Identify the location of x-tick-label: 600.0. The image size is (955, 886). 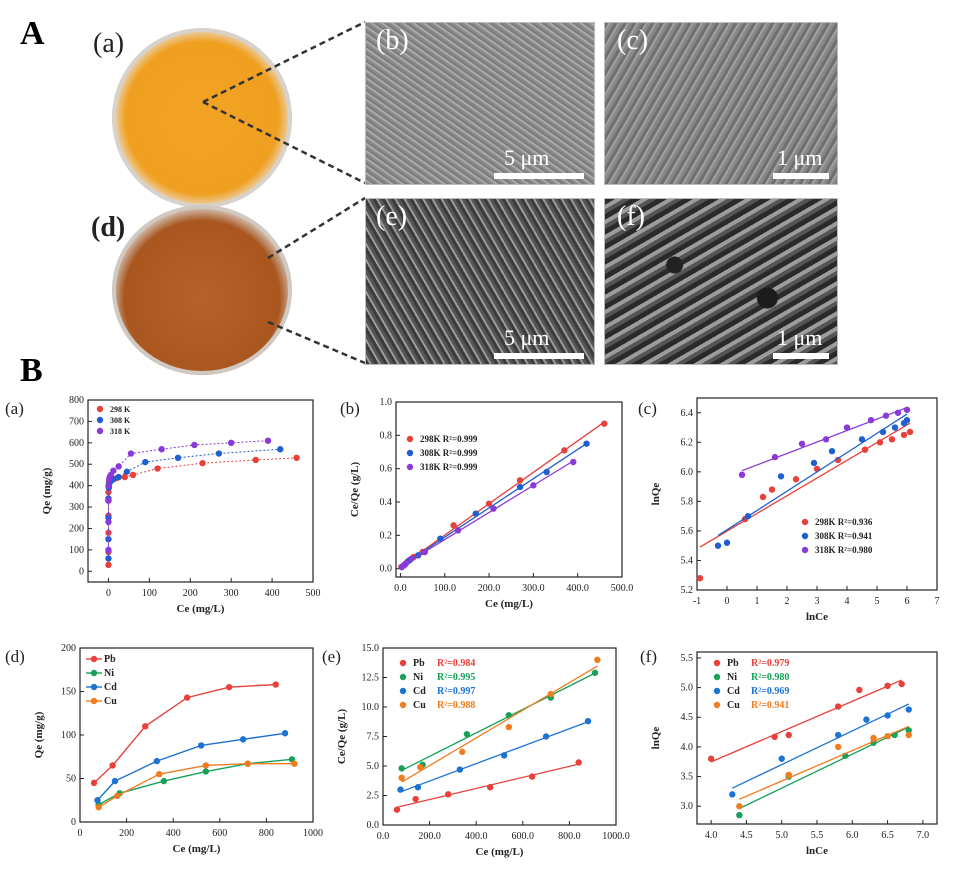
(523, 836).